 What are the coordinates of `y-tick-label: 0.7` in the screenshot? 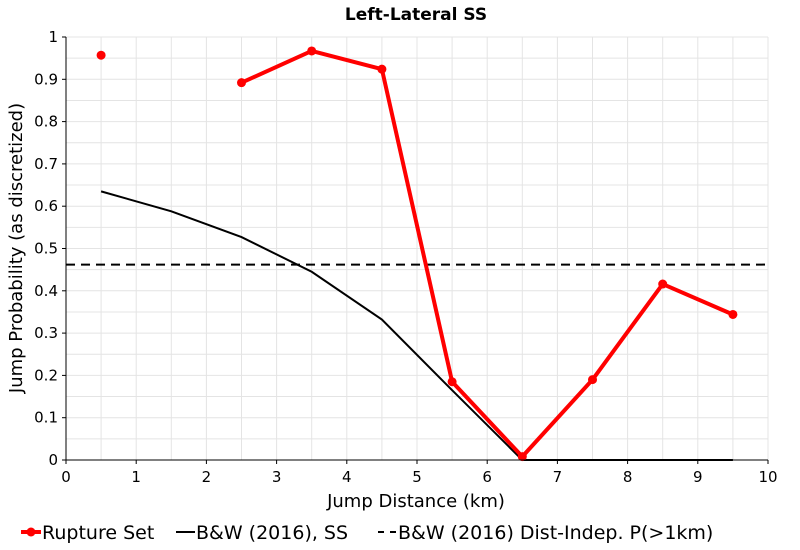 It's located at (46, 164).